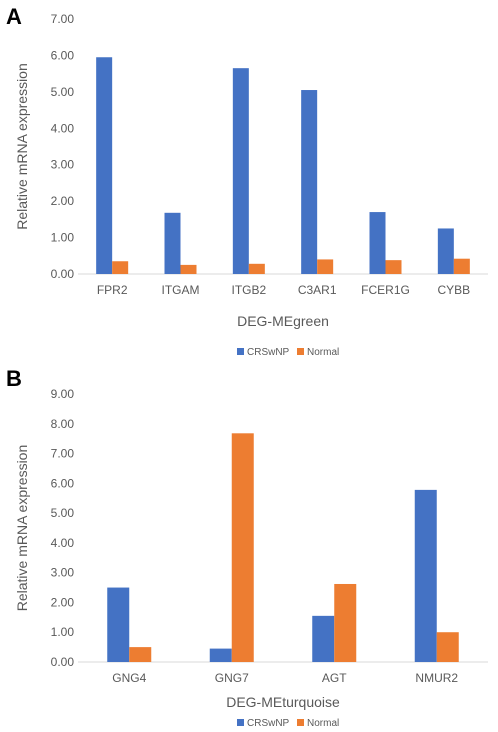 The height and width of the screenshot is (732, 498). I want to click on bar-crswnp-agt, so click(323, 638).